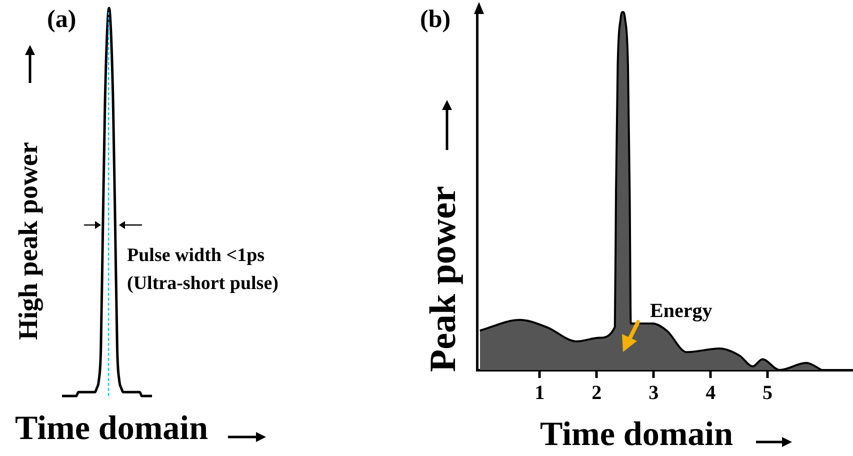 Image resolution: width=853 pixels, height=456 pixels. Describe the element at coordinates (653, 393) in the screenshot. I see `x-tick-label: 3` at that location.